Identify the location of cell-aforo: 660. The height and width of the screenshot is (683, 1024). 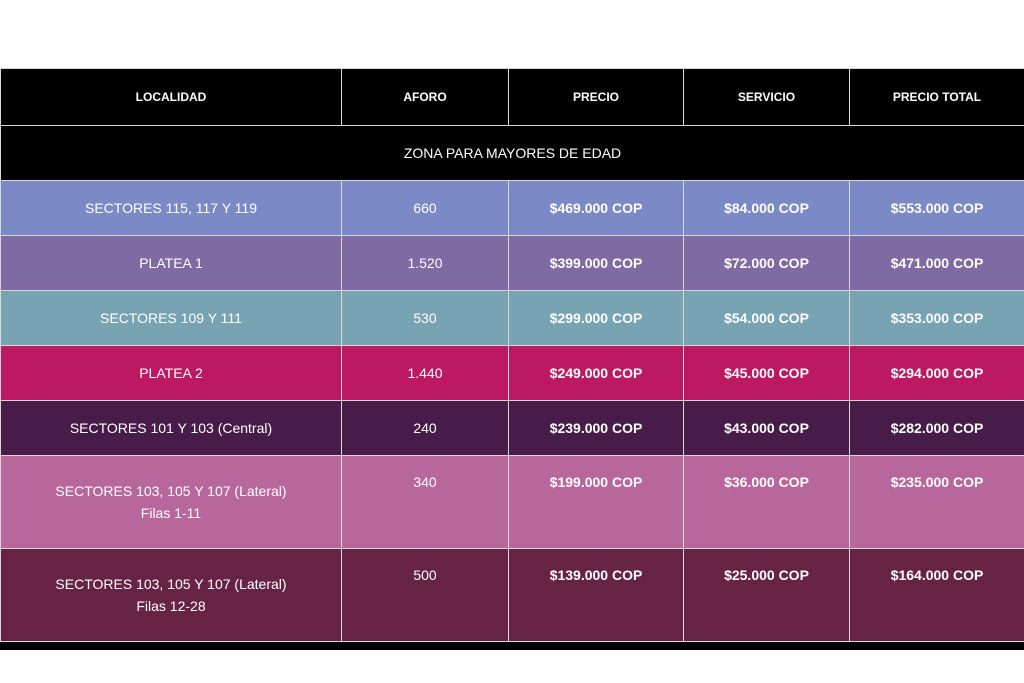
(425, 208).